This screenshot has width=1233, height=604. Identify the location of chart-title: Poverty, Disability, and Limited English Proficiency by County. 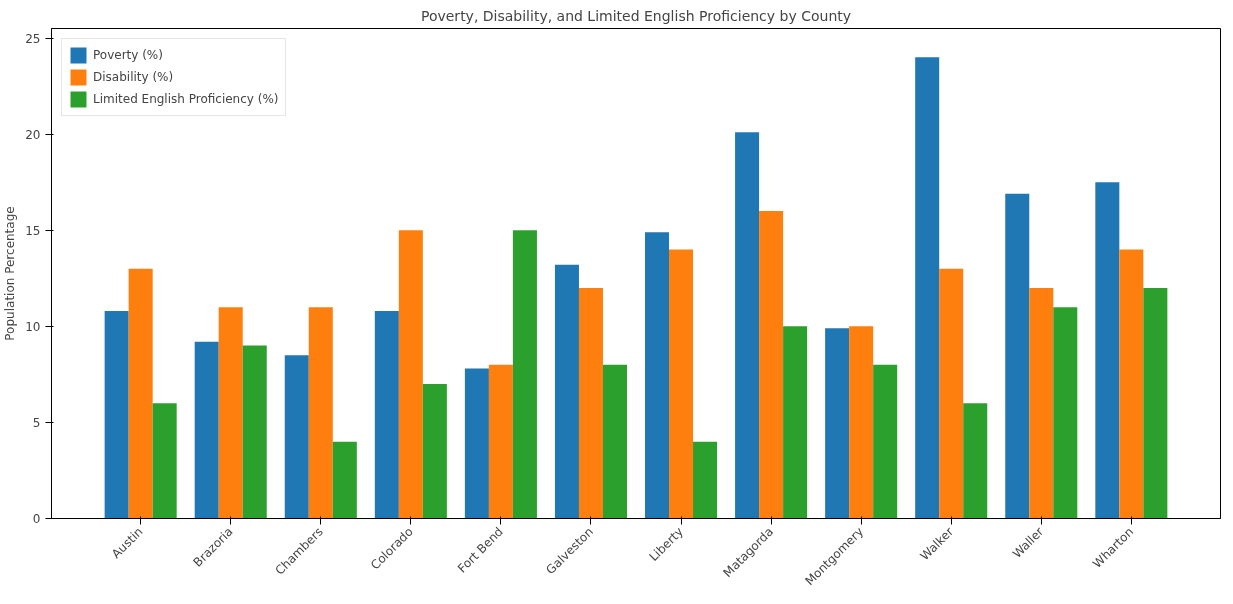
(636, 15).